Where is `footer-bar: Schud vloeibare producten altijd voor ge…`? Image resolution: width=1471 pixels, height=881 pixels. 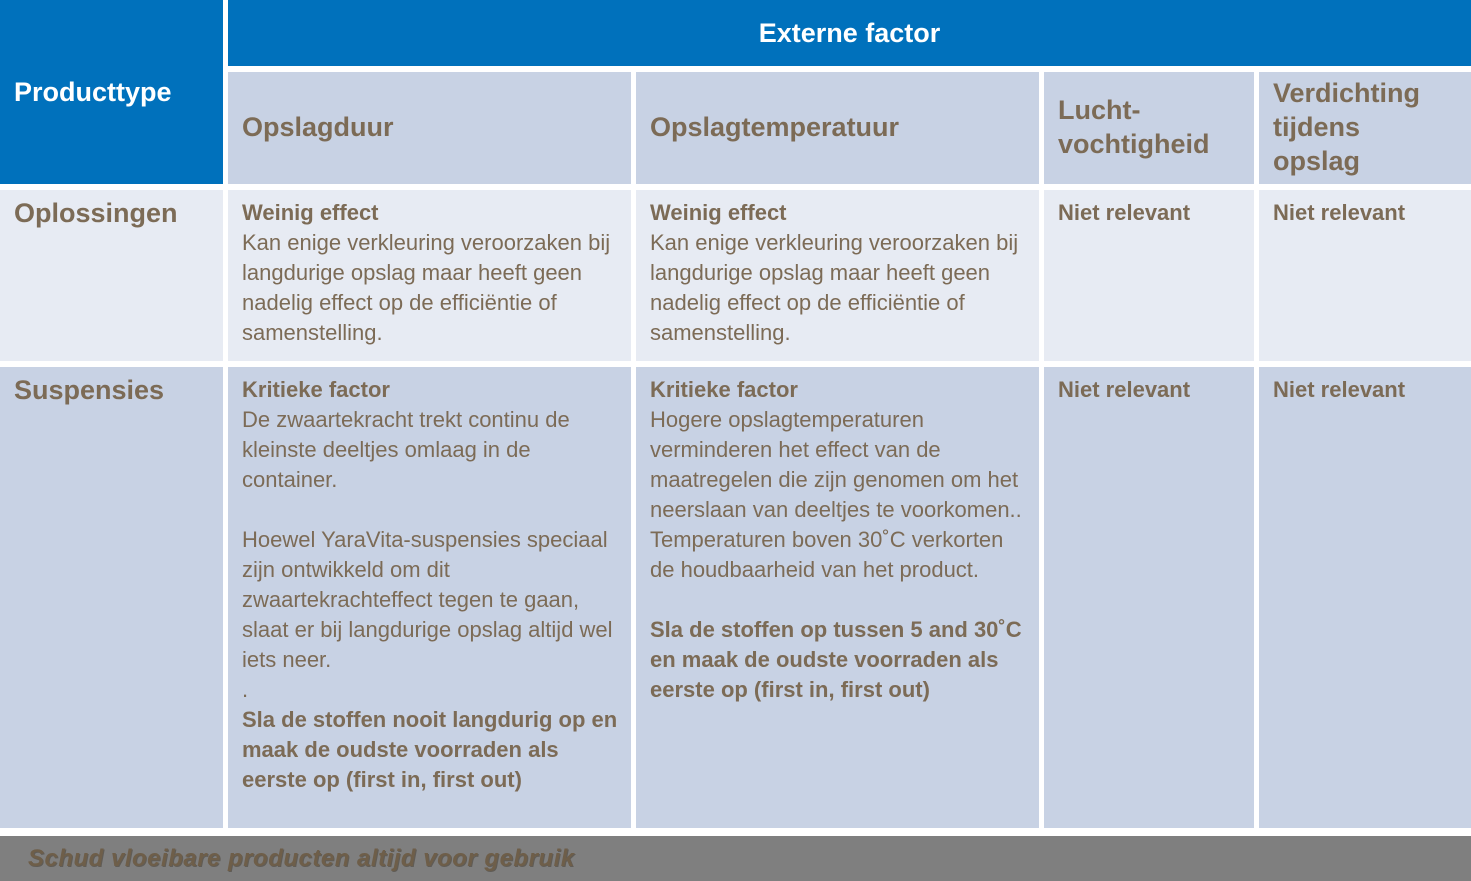
footer-bar: Schud vloeibare producten altijd voor ge… is located at coordinates (735, 858).